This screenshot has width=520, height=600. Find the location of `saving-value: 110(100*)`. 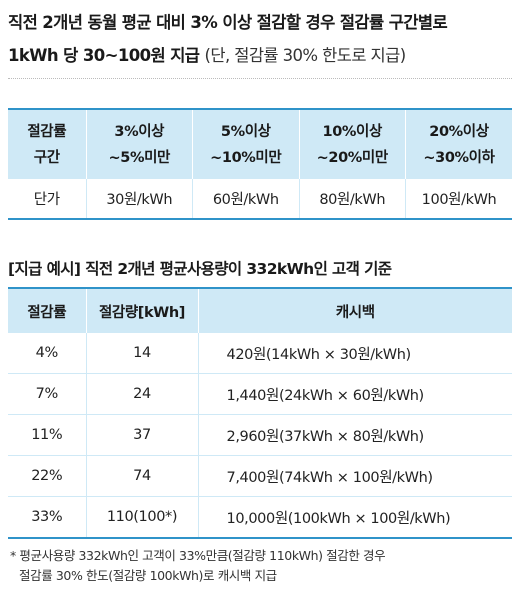

saving-value: 110(100*) is located at coordinates (142, 517).